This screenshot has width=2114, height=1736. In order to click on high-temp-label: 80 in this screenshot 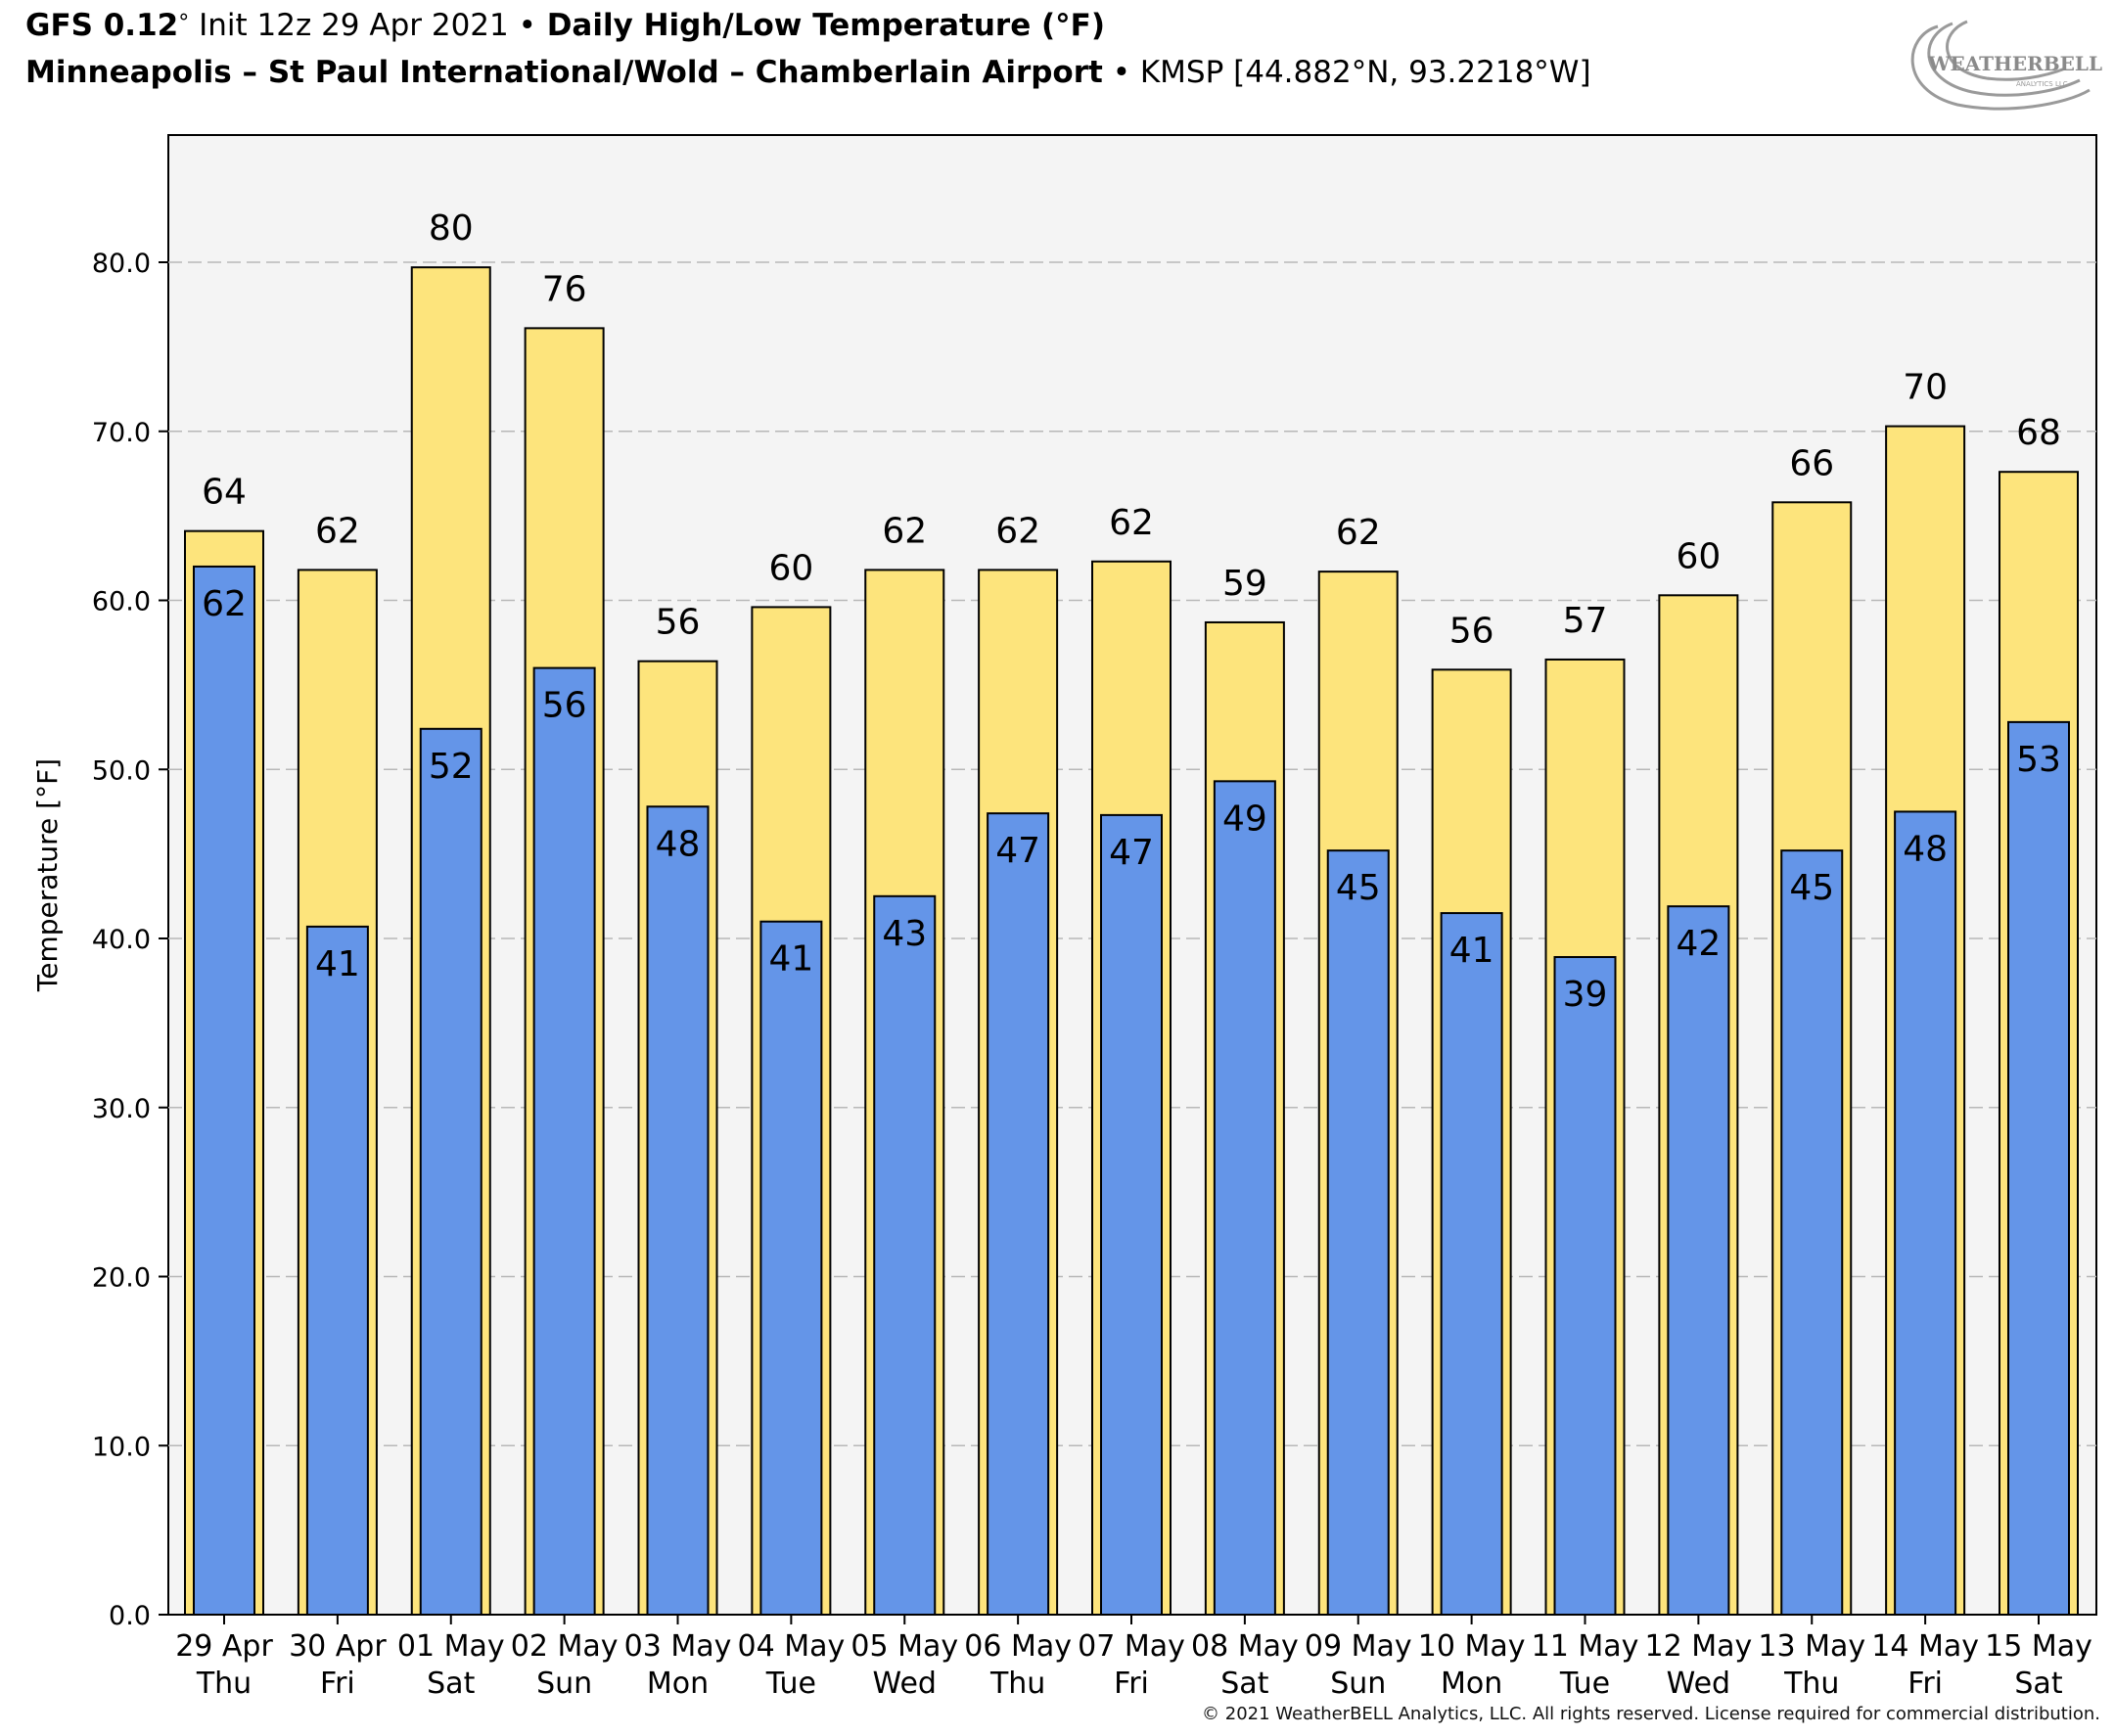, I will do `click(452, 228)`.